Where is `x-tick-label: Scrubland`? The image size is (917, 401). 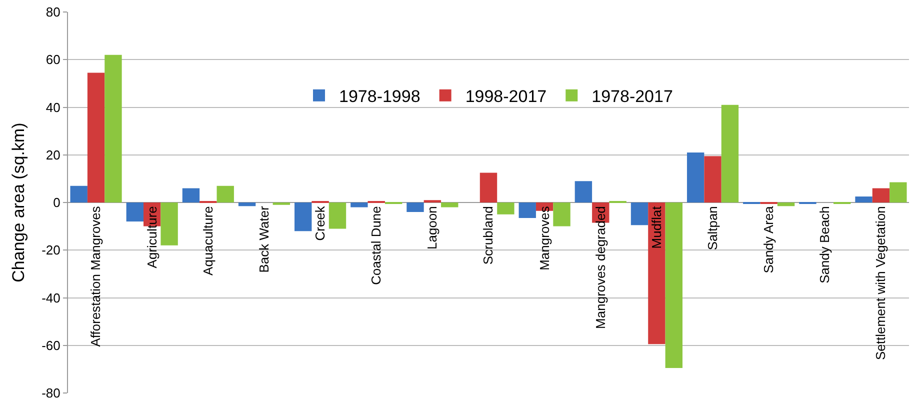 x-tick-label: Scrubland is located at coordinates (488, 235).